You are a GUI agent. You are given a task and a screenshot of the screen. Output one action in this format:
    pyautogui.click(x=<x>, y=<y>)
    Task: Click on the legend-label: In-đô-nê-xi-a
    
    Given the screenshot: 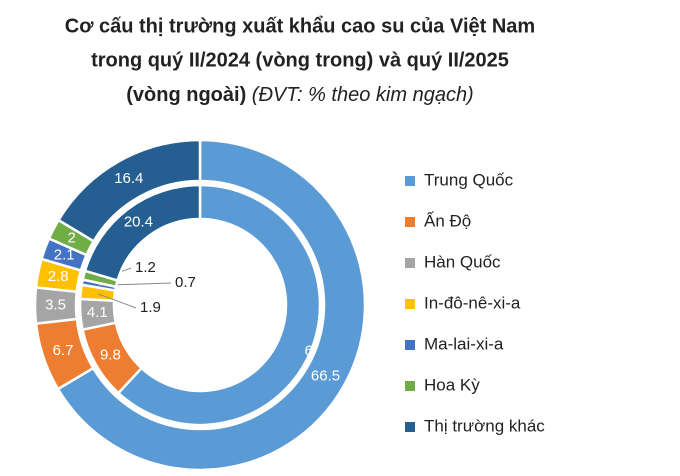 What is the action you would take?
    pyautogui.click(x=472, y=302)
    